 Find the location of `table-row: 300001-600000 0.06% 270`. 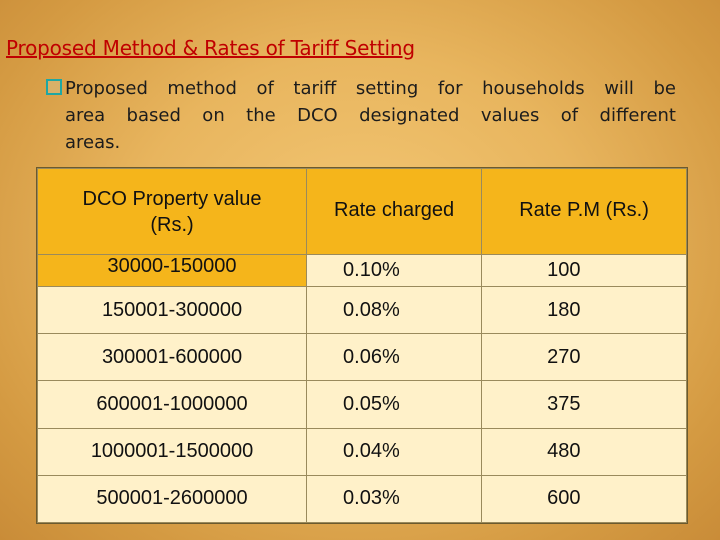

table-row: 300001-600000 0.06% 270 is located at coordinates (361, 357).